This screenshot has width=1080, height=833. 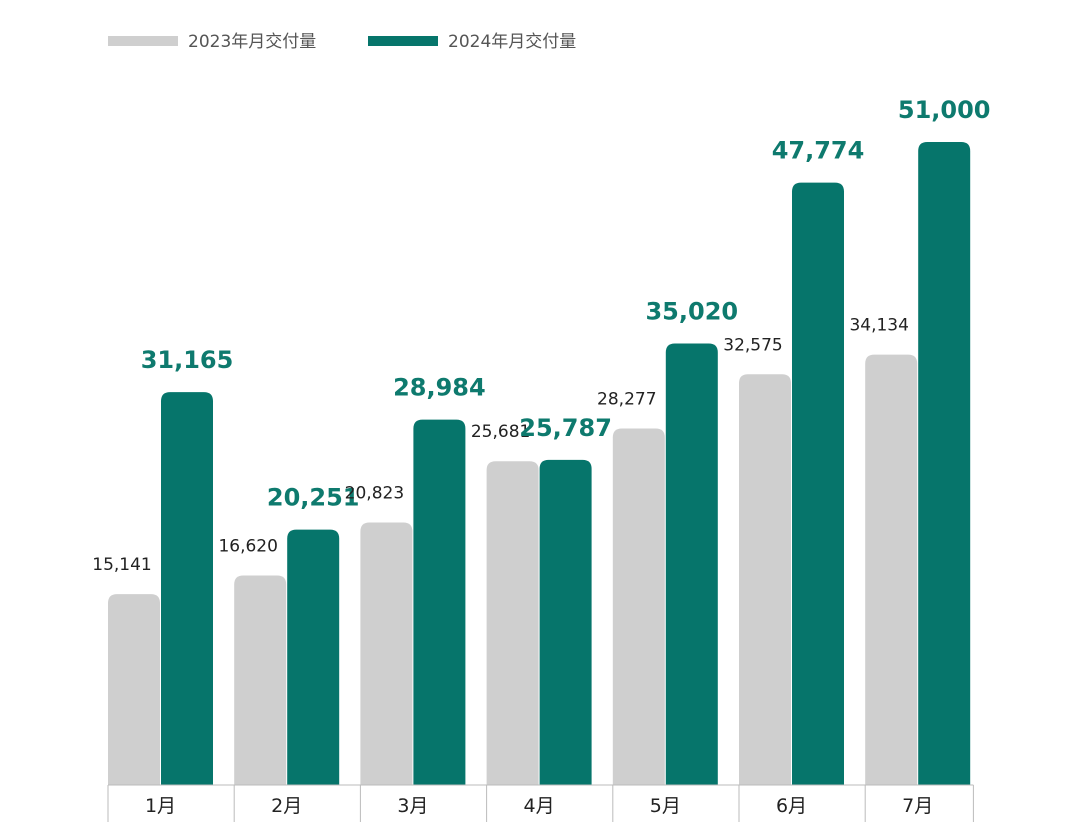 What do you see at coordinates (403, 41) in the screenshot?
I see `legend-swatch-2024` at bounding box center [403, 41].